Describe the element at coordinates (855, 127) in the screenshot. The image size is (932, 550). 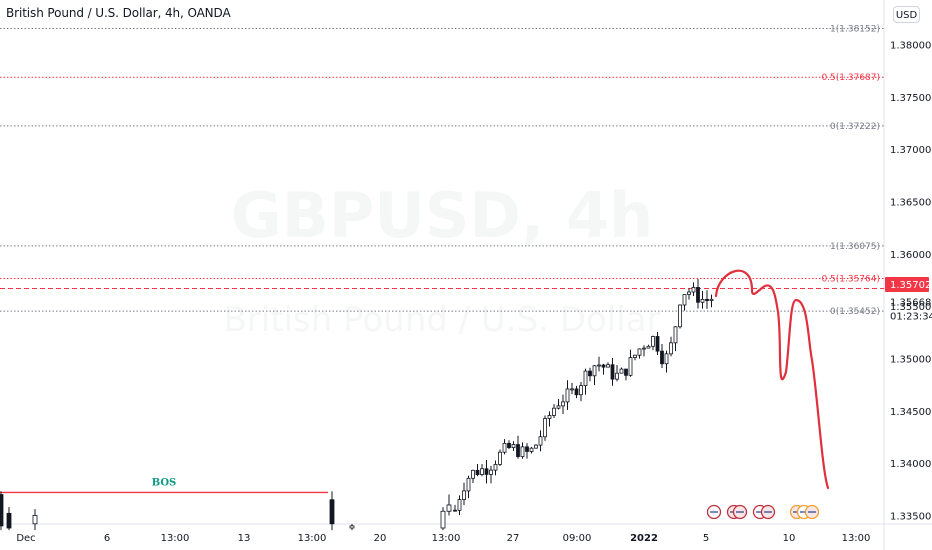
I see `fib-level-label: 0(1.37222)` at that location.